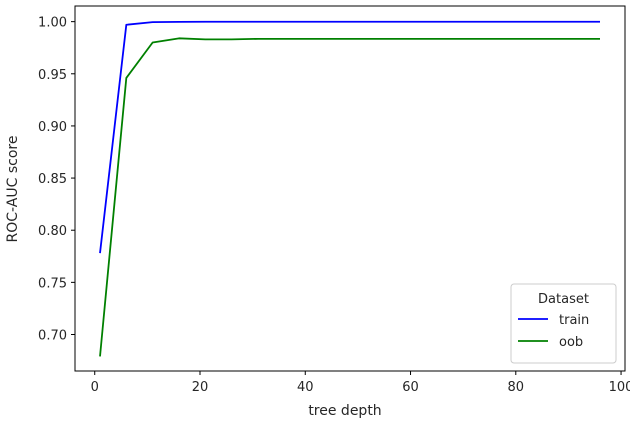 The image size is (630, 429). Describe the element at coordinates (52, 127) in the screenshot. I see `y-tick-label: 0.90` at that location.